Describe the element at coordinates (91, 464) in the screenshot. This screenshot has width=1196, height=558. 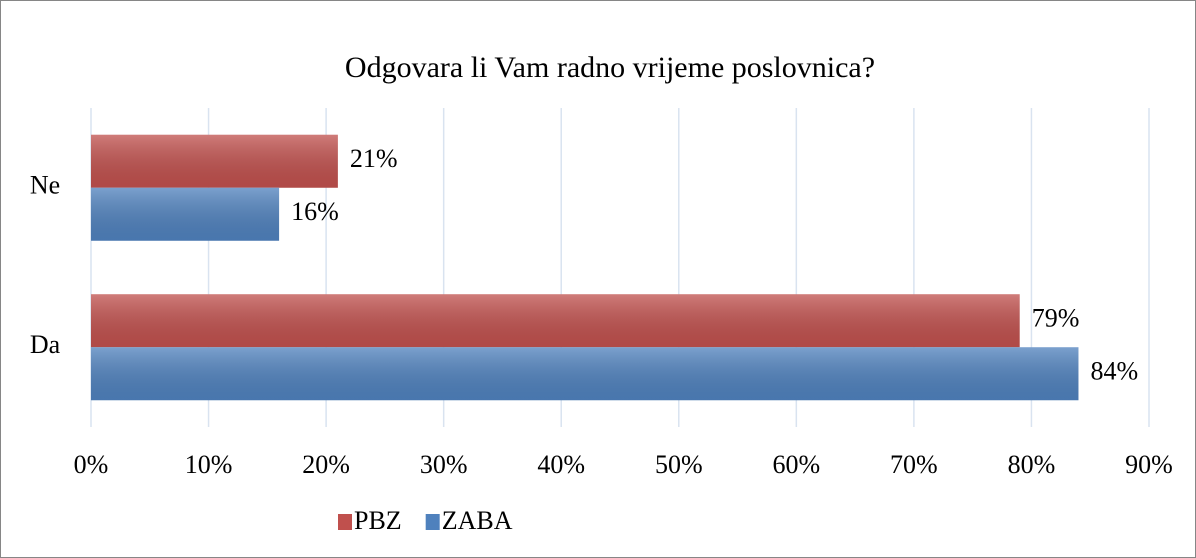
I see `x-tick-label: 0%` at that location.